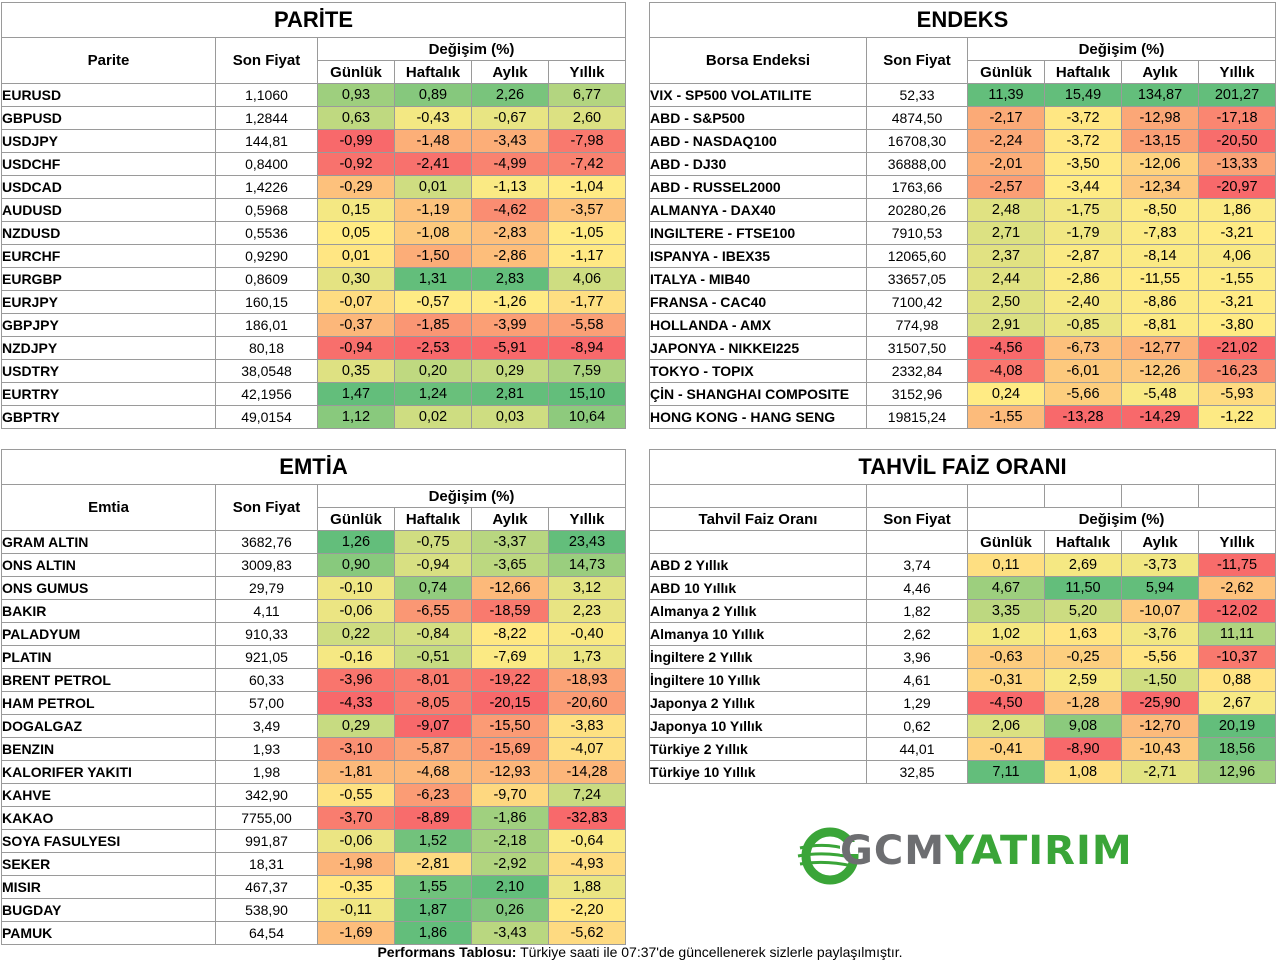  I want to click on tahvil-row-price: 0,62, so click(917, 726).